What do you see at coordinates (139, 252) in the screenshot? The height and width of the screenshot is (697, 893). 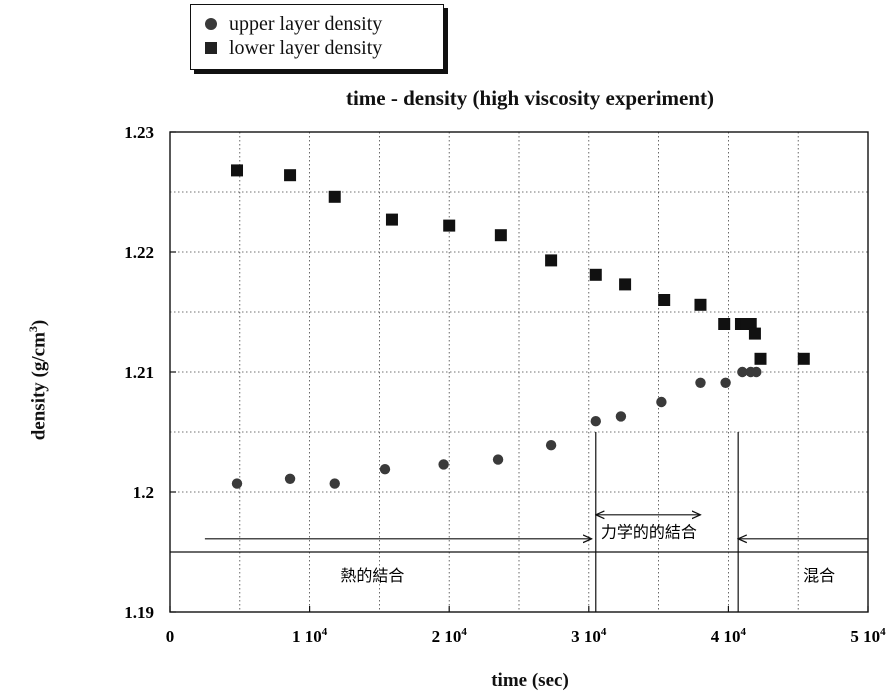 I see `y-tick-label: 1.22` at bounding box center [139, 252].